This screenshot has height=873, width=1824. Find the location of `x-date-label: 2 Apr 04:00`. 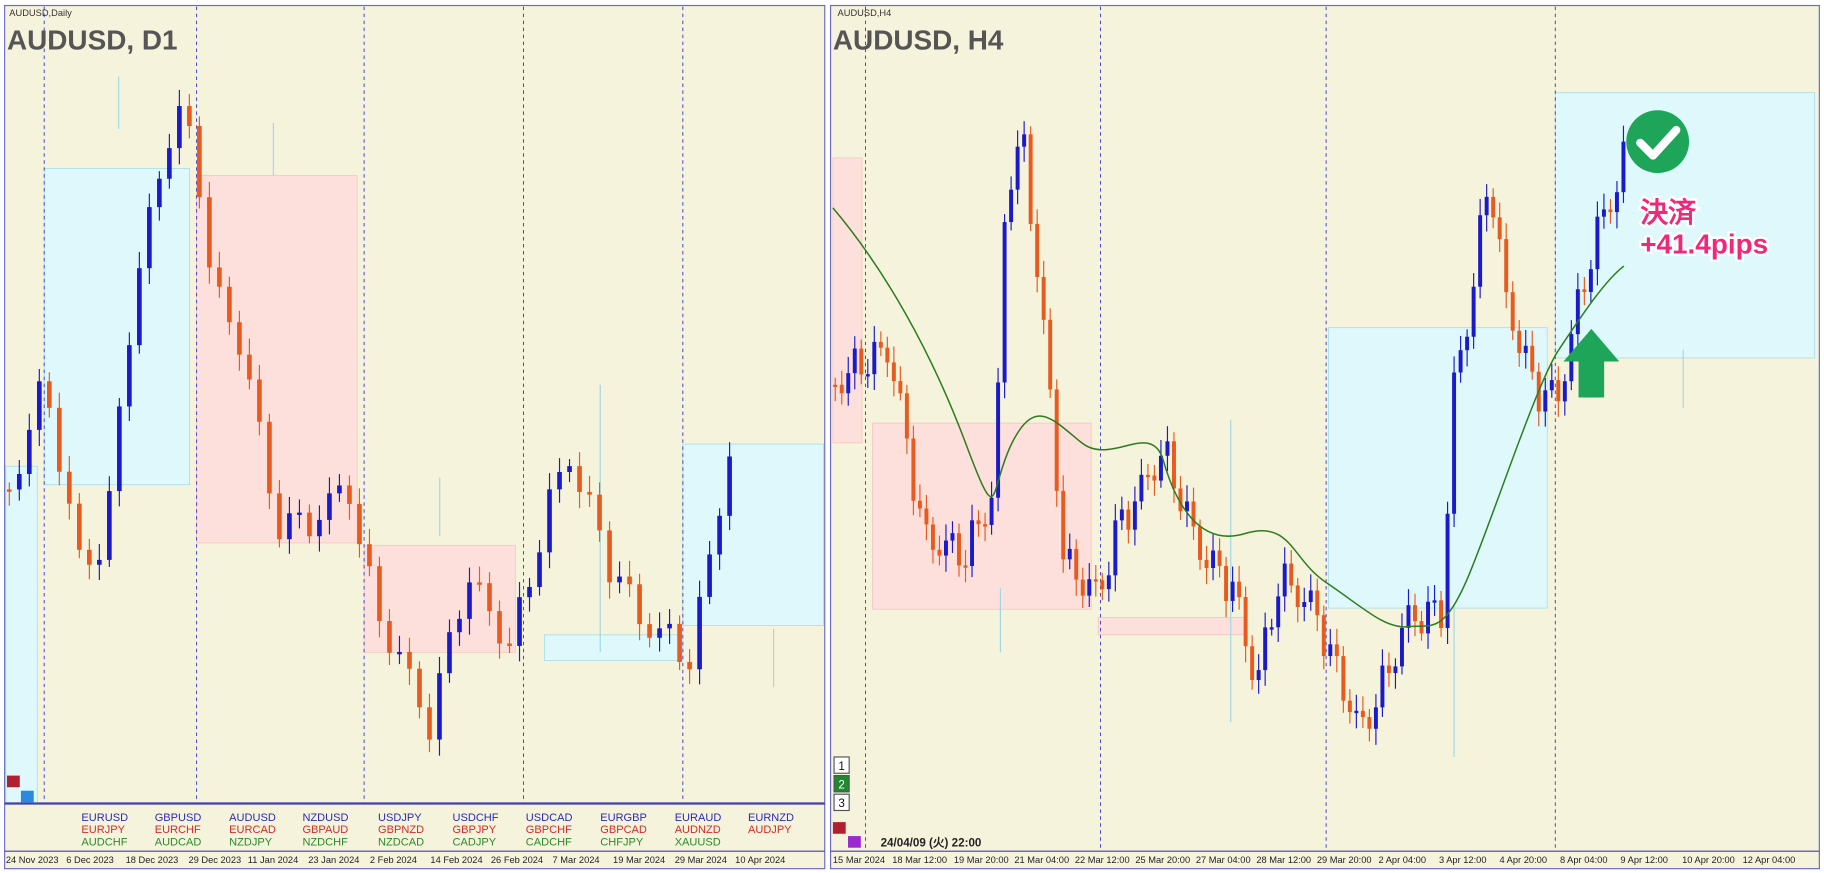

x-date-label: 2 Apr 04:00 is located at coordinates (1402, 860).